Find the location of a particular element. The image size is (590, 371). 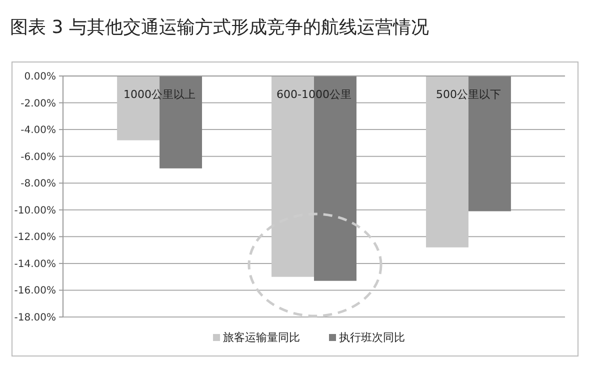

y-tick-label: -6.00% is located at coordinates (38, 157).